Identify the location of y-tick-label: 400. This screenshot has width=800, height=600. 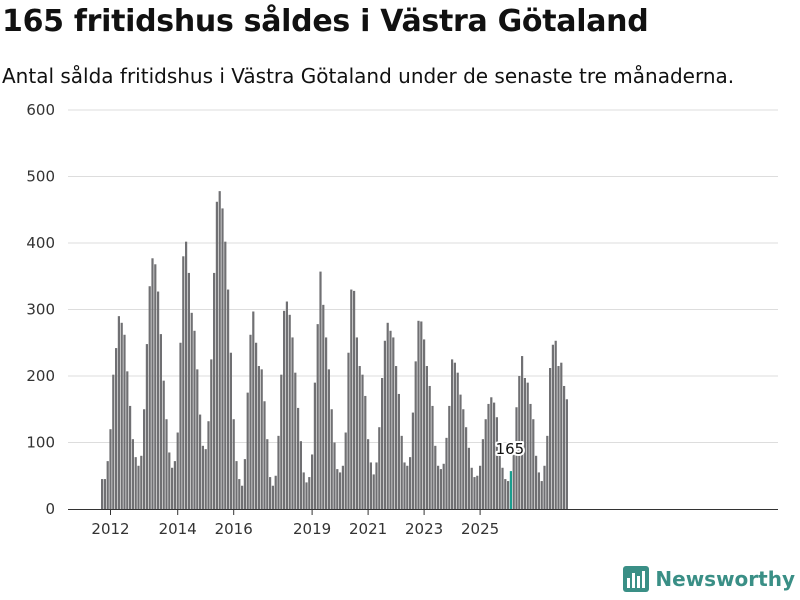
(40, 243).